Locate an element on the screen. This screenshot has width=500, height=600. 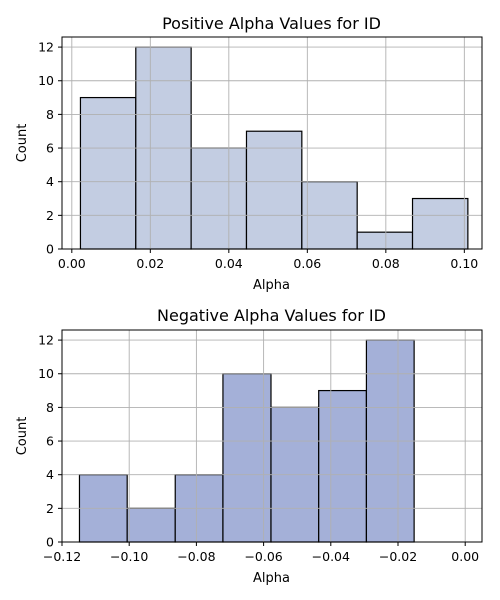
chart-title: Negative Alpha Values for ID is located at coordinates (271, 315).